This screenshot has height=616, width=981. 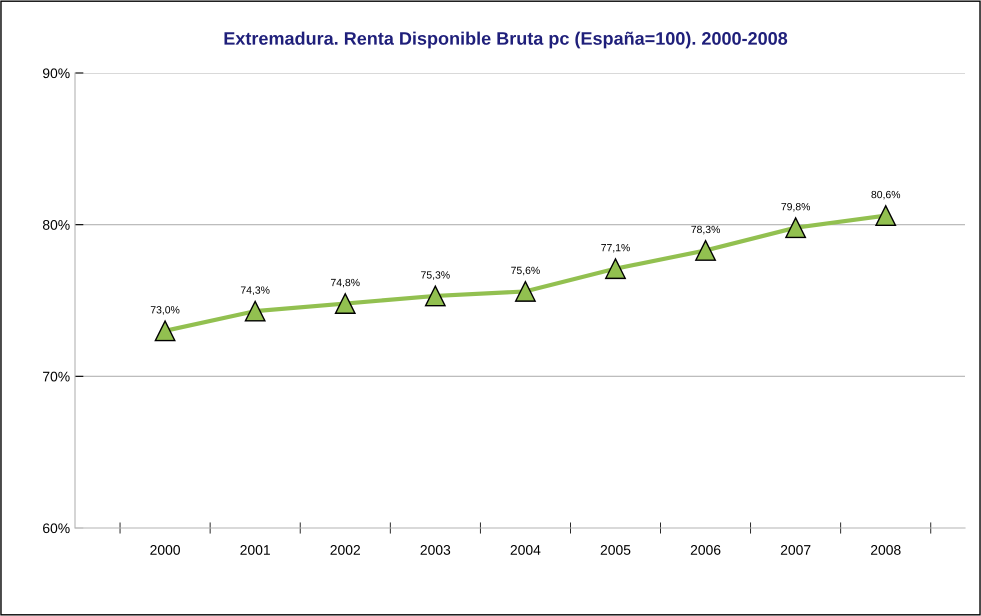 I want to click on data-label: 74,3%, so click(x=255, y=291).